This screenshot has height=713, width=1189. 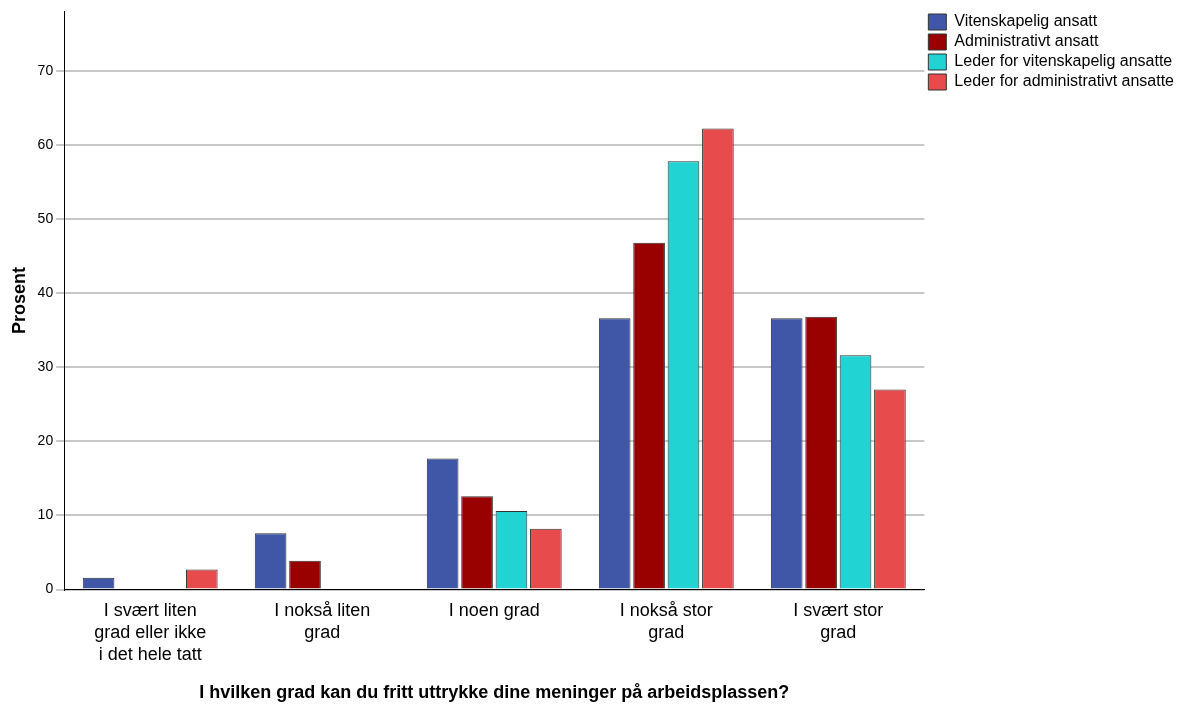 What do you see at coordinates (45, 514) in the screenshot?
I see `y-tick-label: 10` at bounding box center [45, 514].